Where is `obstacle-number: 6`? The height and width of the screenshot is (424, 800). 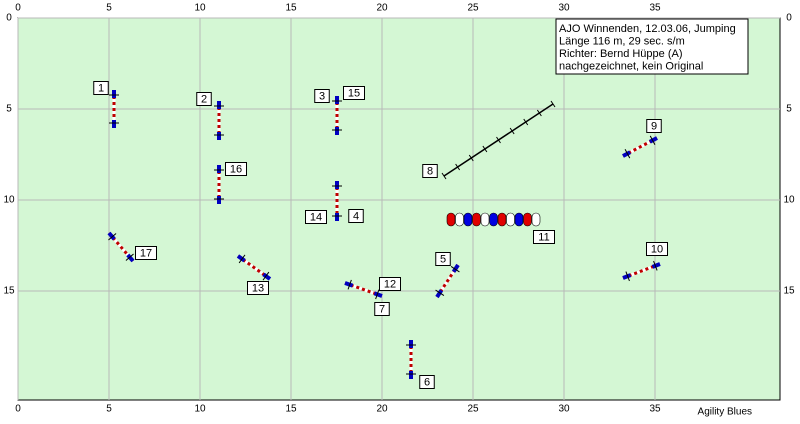 obstacle-number: 6 is located at coordinates (427, 382).